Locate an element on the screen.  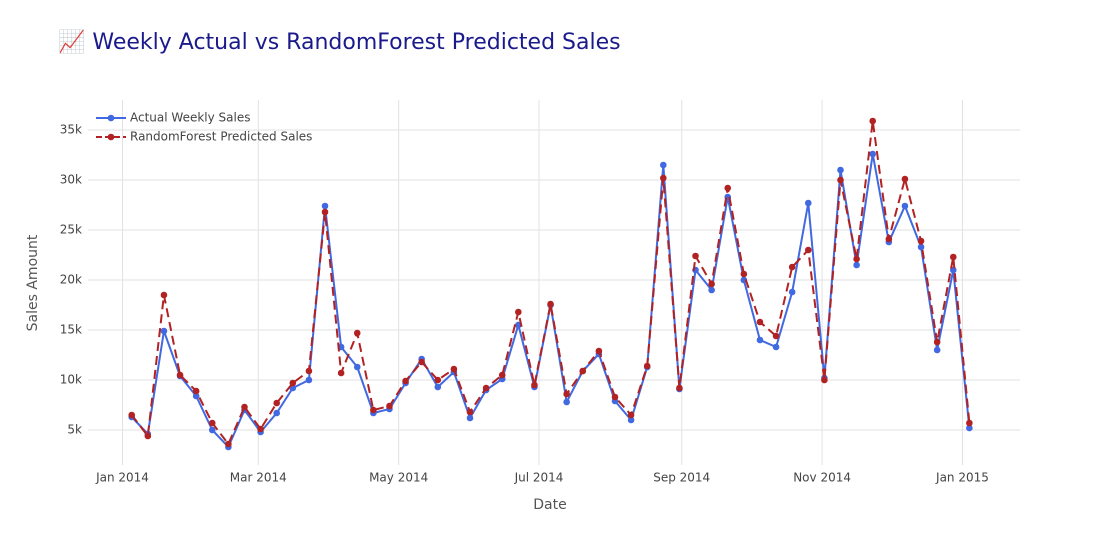
x-tick-label: Jul 2014 is located at coordinates (539, 478).